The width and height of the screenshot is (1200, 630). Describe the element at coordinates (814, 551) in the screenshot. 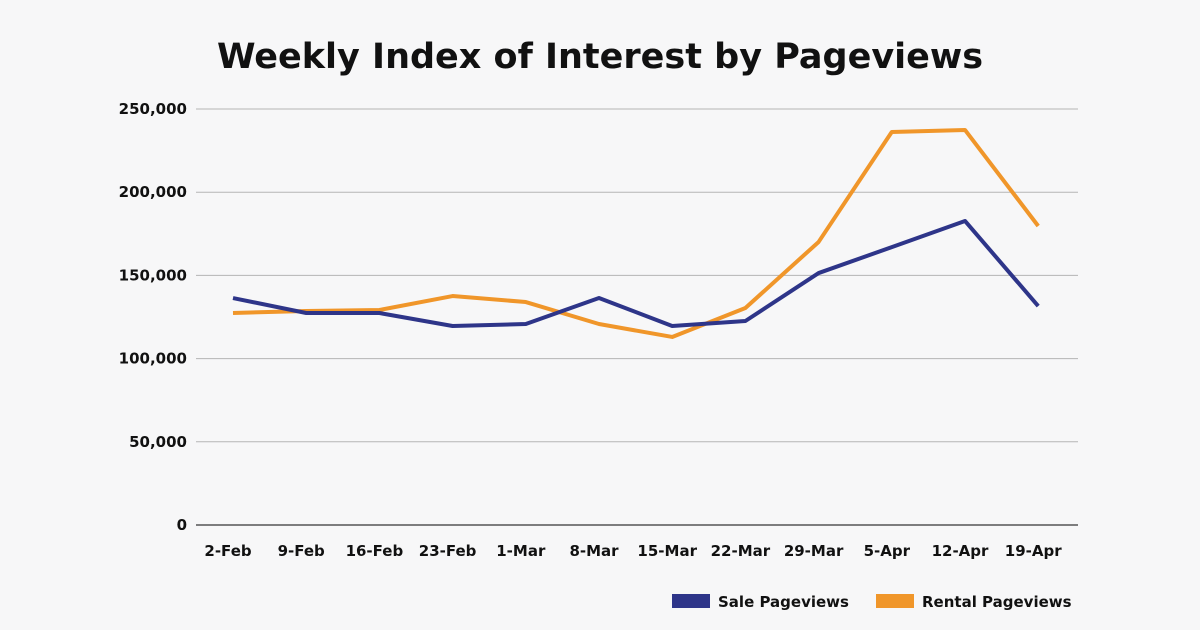

I see `x-tick-label: 29-Mar` at that location.